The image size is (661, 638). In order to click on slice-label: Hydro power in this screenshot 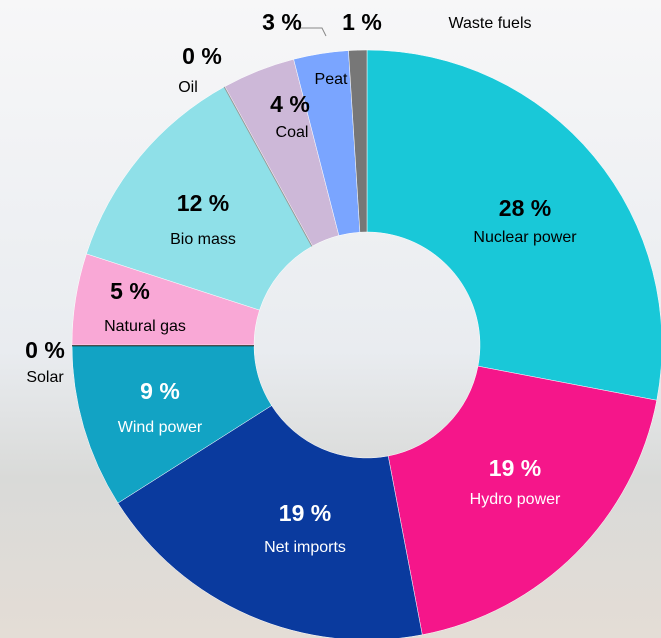, I will do `click(515, 499)`.